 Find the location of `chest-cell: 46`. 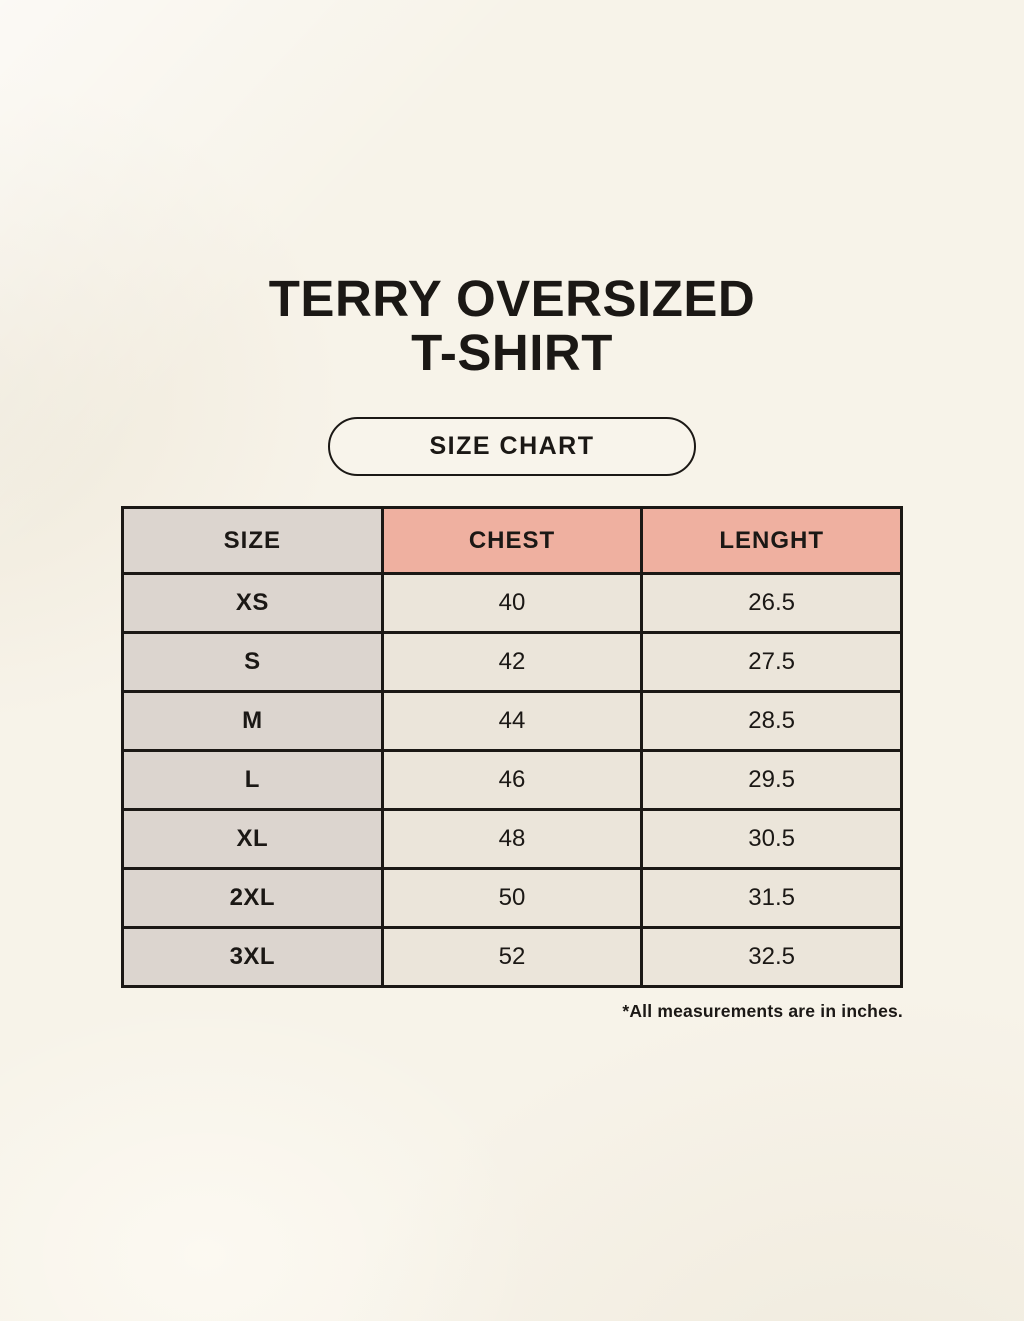

chest-cell: 46 is located at coordinates (512, 780).